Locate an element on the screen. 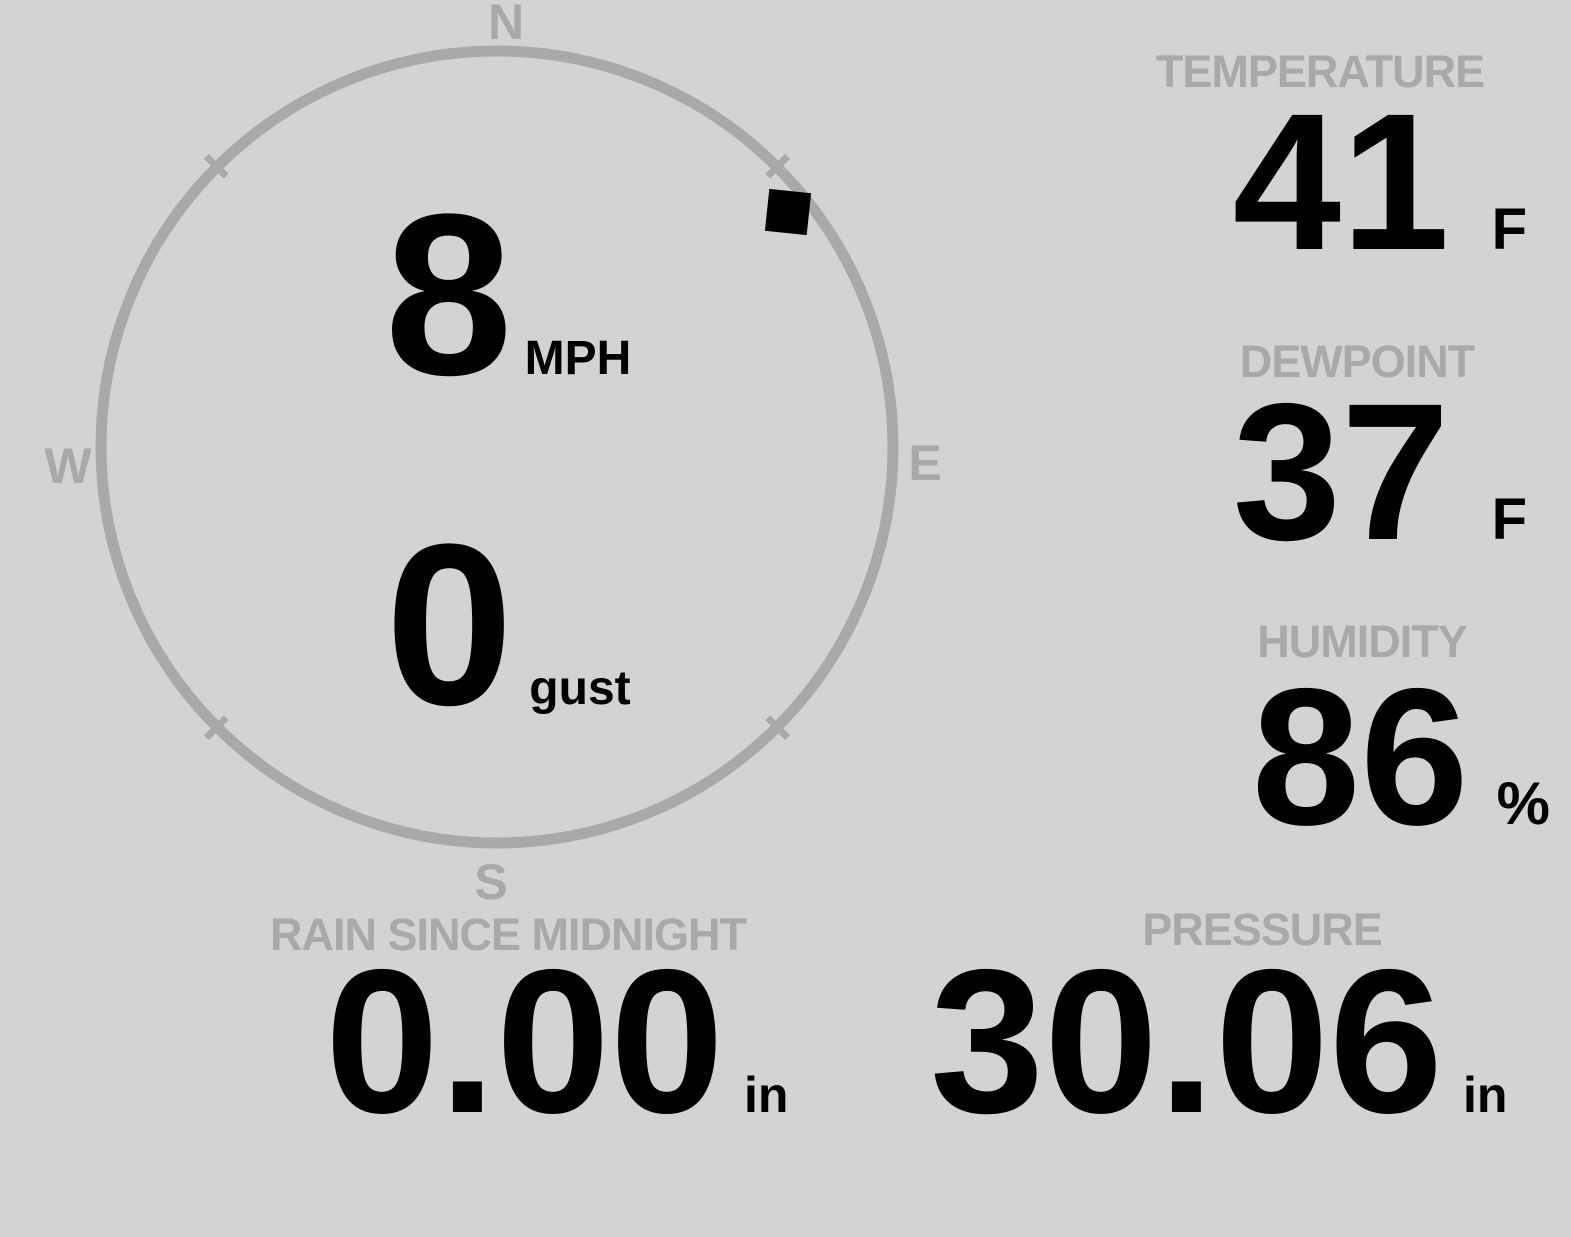 This screenshot has height=1237, width=1571. compass-label-south: S is located at coordinates (491, 882).